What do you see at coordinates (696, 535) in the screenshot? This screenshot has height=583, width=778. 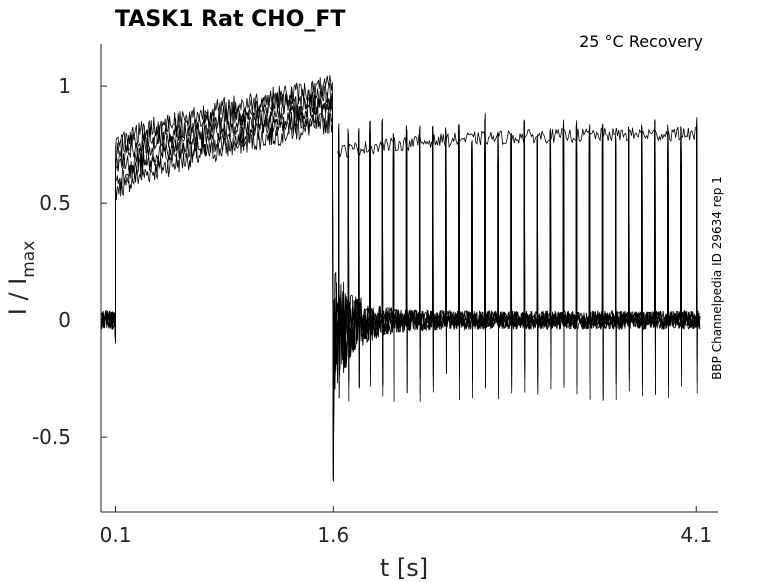 I see `x-tick-label: 4.1` at bounding box center [696, 535].